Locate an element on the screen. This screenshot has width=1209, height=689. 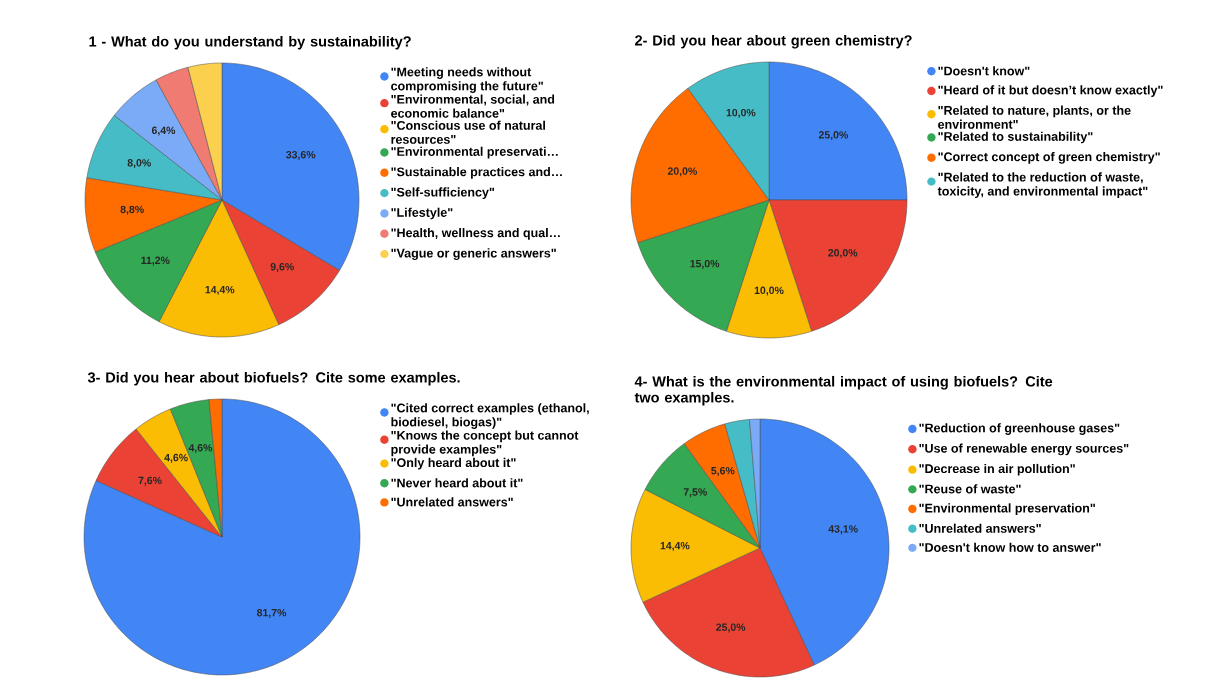
chart-title: 3- Did you hear about biofuels? Cite some examples. is located at coordinates (273, 378).